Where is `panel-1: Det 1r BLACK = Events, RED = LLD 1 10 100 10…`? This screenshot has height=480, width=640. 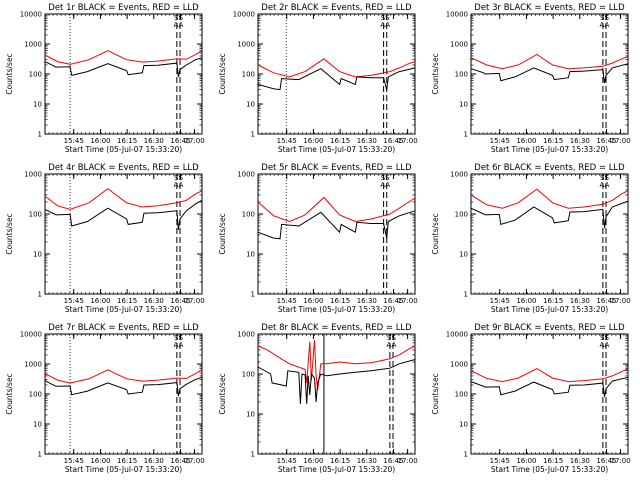 panel-1: Det 1r BLACK = Events, RED = LLD 1 10 100 10… is located at coordinates (105, 78).